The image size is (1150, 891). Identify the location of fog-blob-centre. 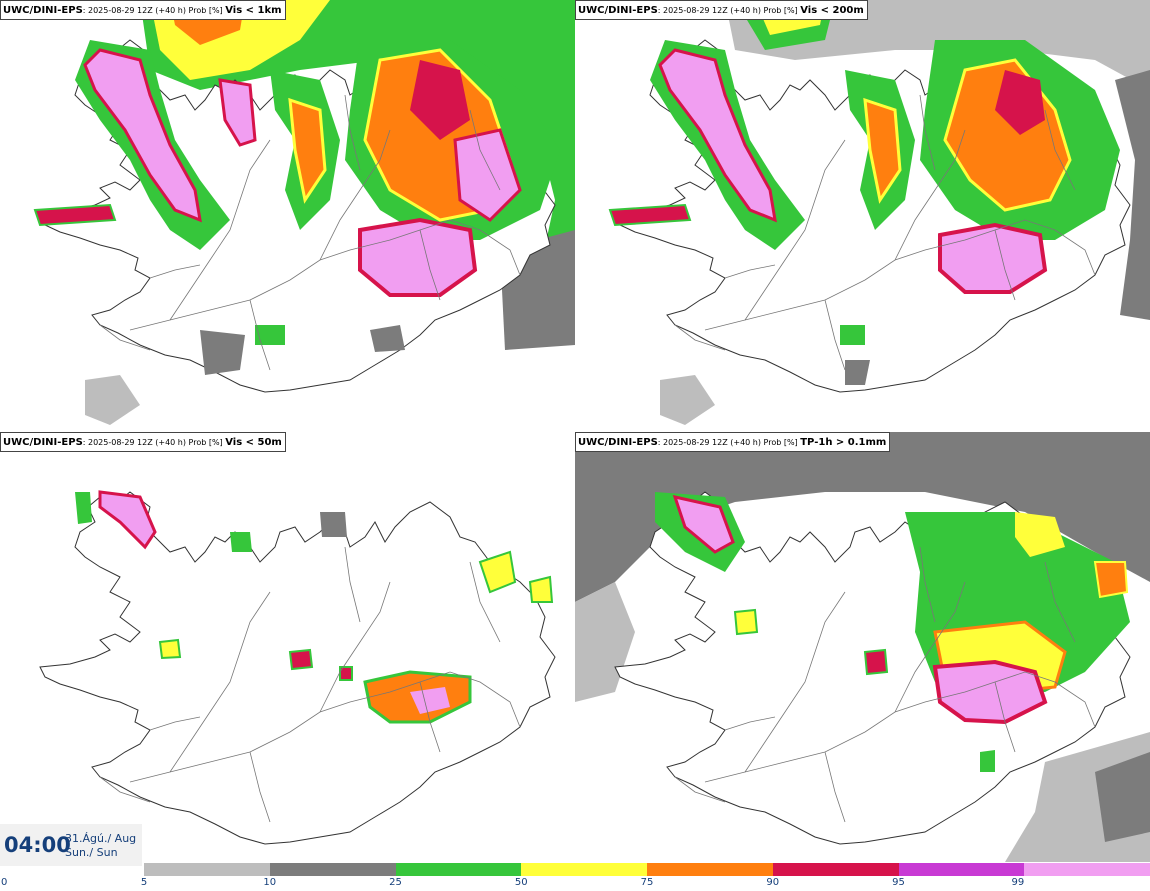
(301, 659).